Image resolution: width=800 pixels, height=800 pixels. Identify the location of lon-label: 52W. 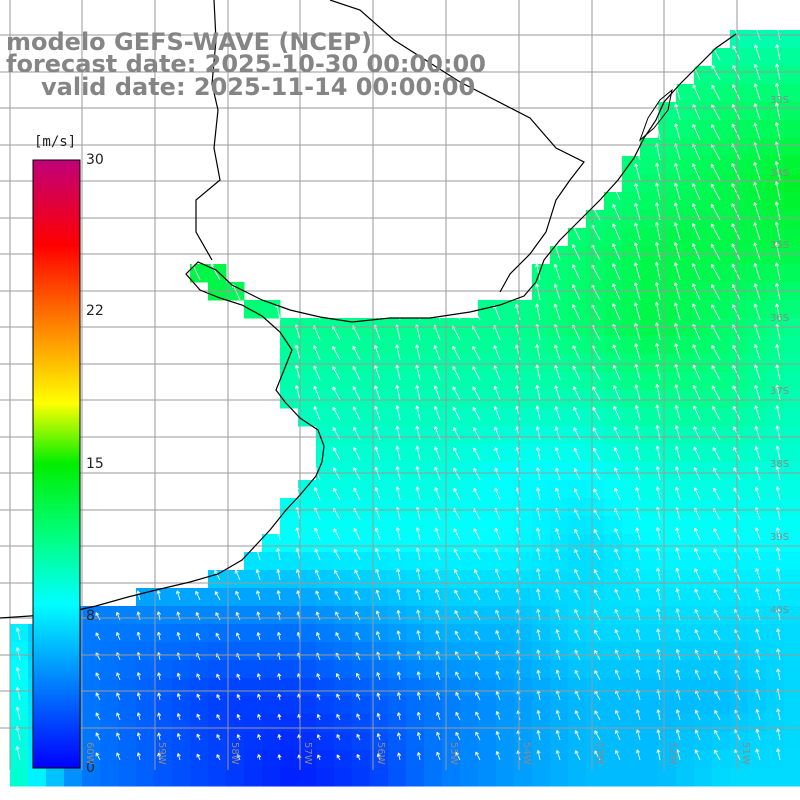
(672, 753).